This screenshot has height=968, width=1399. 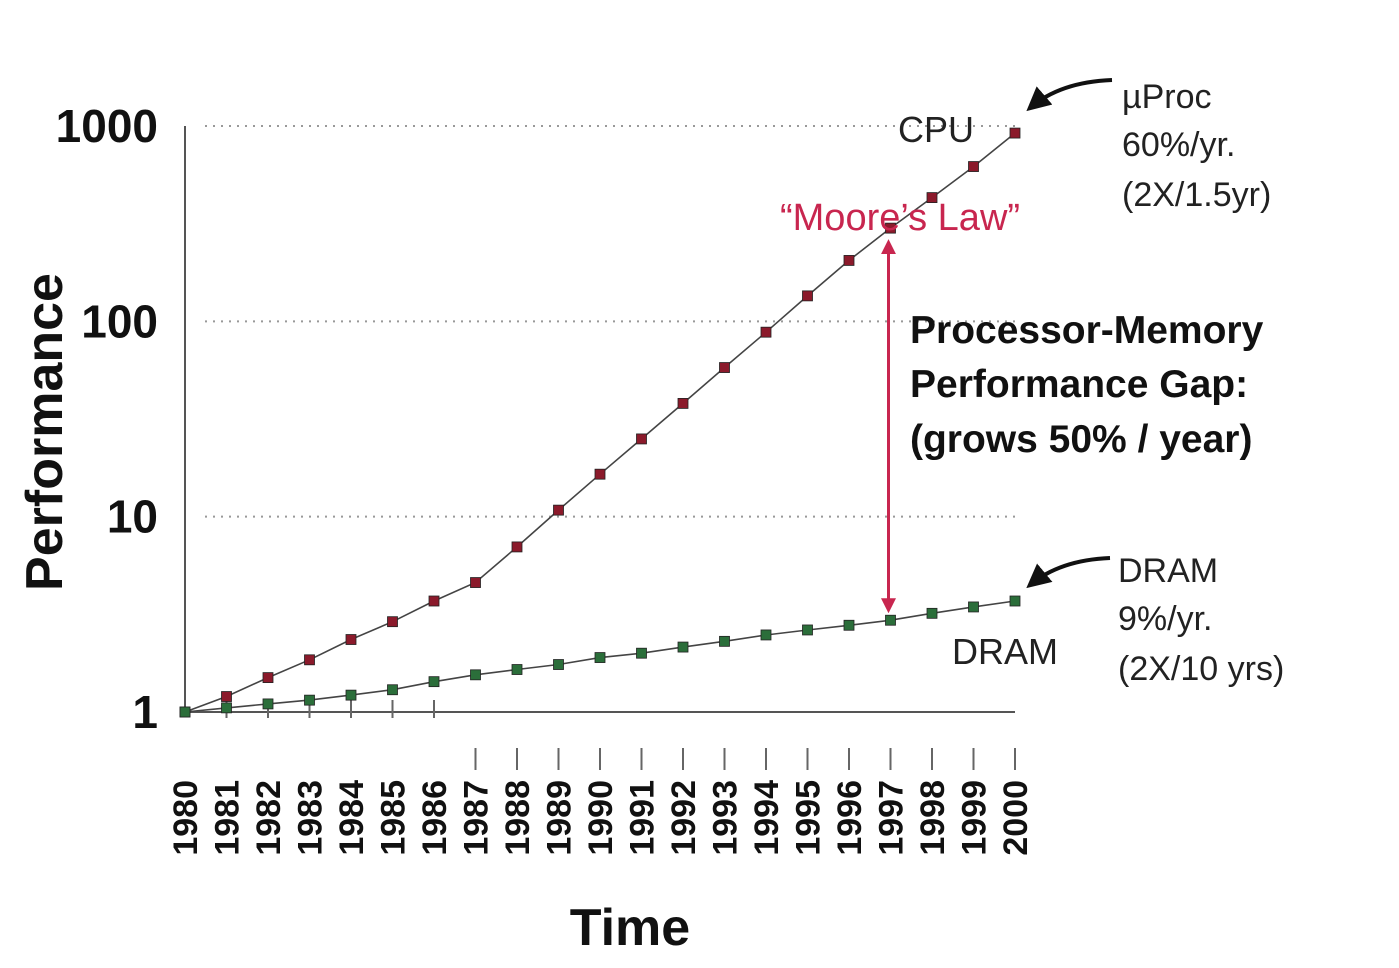 What do you see at coordinates (630, 928) in the screenshot?
I see `x-axis-title: Time` at bounding box center [630, 928].